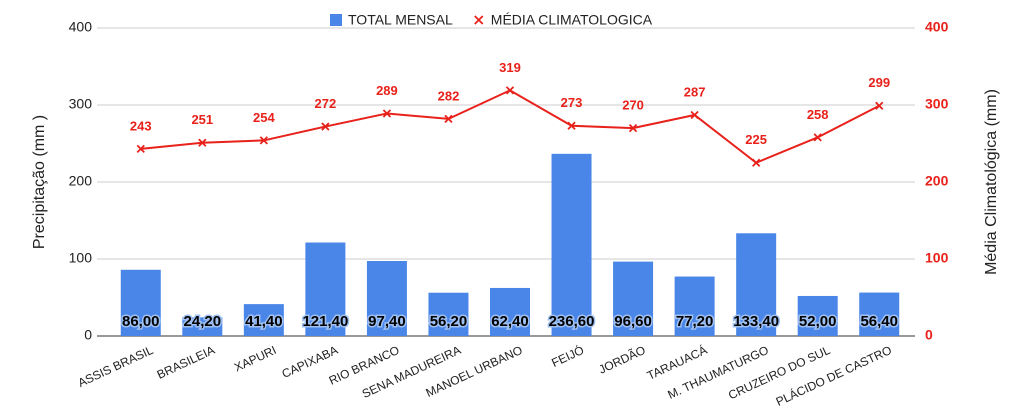 This screenshot has height=416, width=1010. What do you see at coordinates (255, 359) in the screenshot?
I see `x-tick-label: XAPURI` at bounding box center [255, 359].